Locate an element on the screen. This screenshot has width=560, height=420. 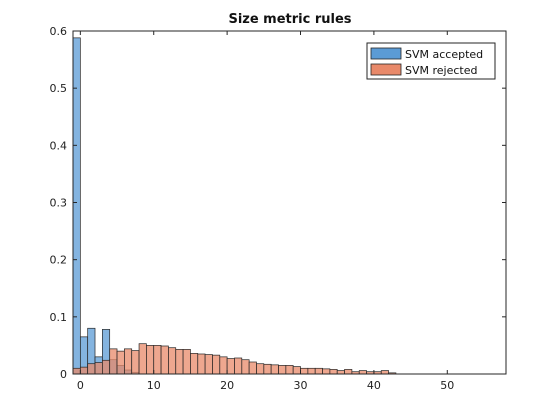
y-tick-label-1: 0.1 is located at coordinates (59, 317).